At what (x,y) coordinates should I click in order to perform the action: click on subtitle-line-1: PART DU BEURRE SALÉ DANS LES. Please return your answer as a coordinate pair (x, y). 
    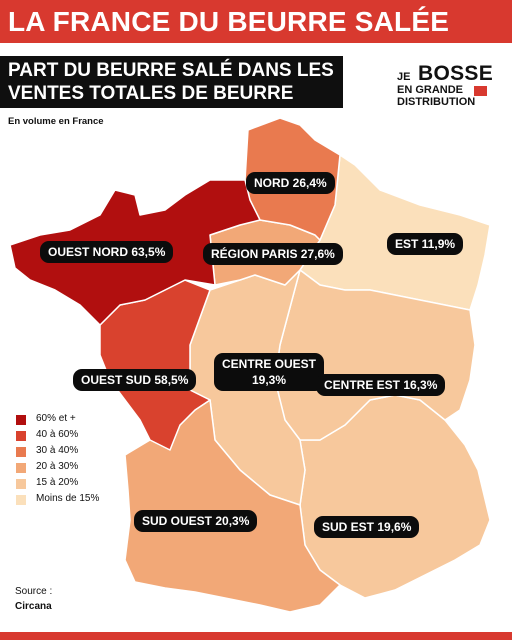
    Looking at the image, I should click on (171, 70).